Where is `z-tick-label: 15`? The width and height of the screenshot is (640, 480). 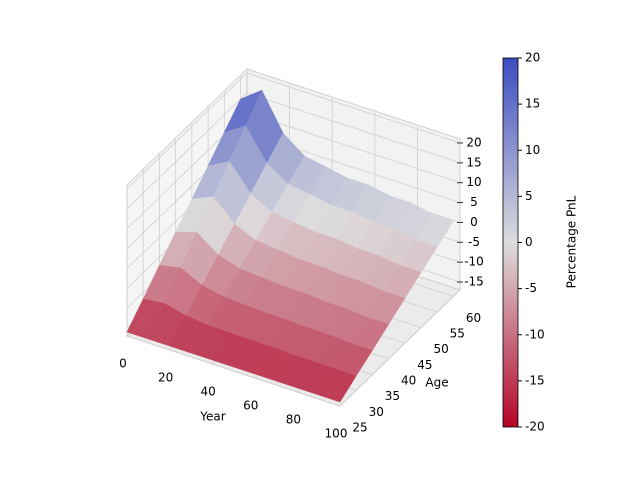
z-tick-label: 15 is located at coordinates (473, 162).